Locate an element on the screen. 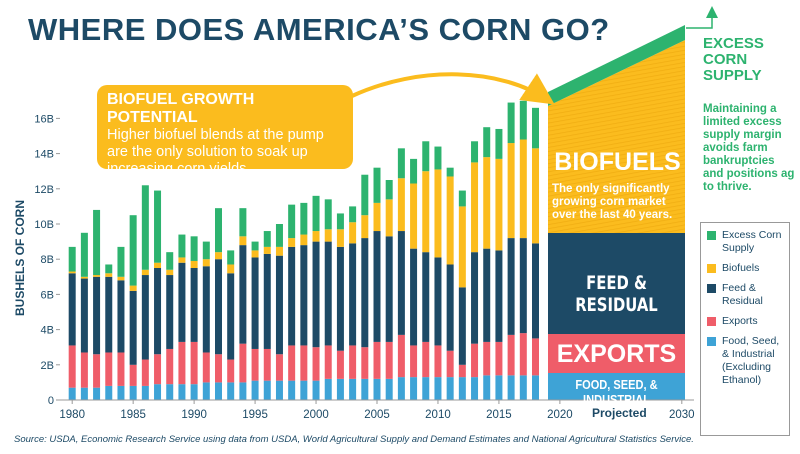  y-axis-label: BUSHELS OF CORN is located at coordinates (20, 258).